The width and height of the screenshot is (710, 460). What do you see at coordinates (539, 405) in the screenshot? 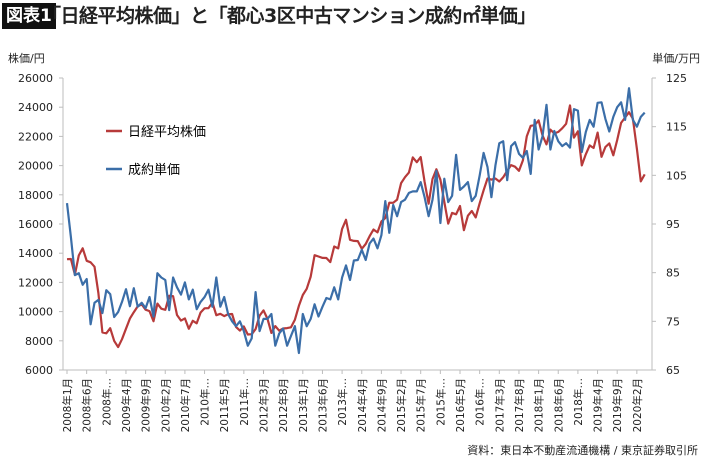
I see `x-tick-label: 2018年1月` at bounding box center [539, 405].